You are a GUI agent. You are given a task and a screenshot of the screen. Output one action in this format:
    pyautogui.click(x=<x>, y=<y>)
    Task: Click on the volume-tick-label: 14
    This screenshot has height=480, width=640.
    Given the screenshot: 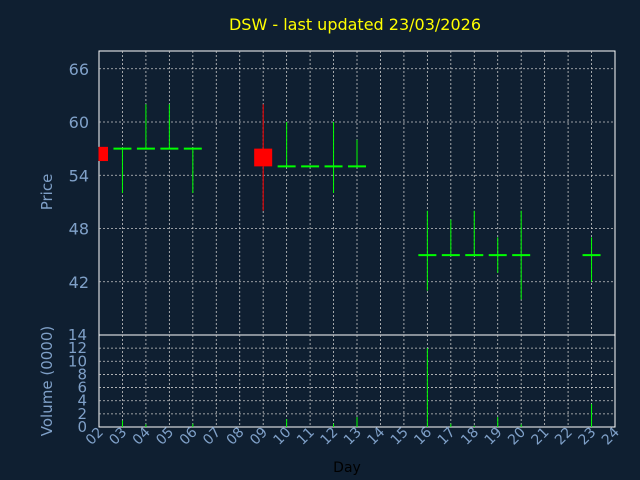 What is the action you would take?
    pyautogui.click(x=77, y=335)
    